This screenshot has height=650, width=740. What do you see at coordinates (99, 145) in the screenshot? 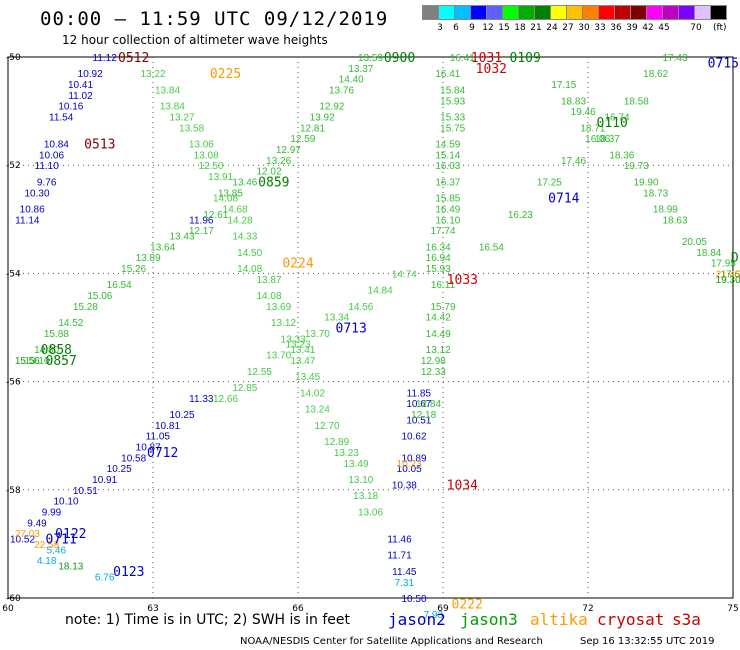
I see `track-time-label: 0513` at bounding box center [99, 145].